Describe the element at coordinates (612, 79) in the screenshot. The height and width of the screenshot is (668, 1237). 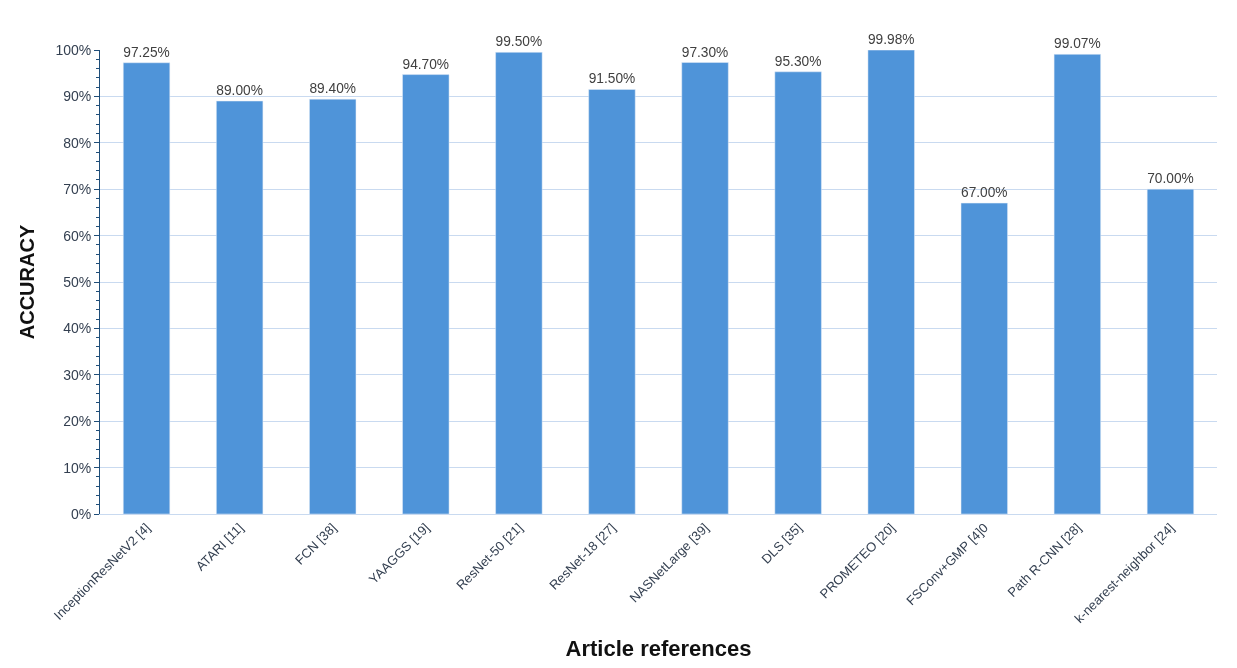
I see `data-label: 91.50%` at that location.